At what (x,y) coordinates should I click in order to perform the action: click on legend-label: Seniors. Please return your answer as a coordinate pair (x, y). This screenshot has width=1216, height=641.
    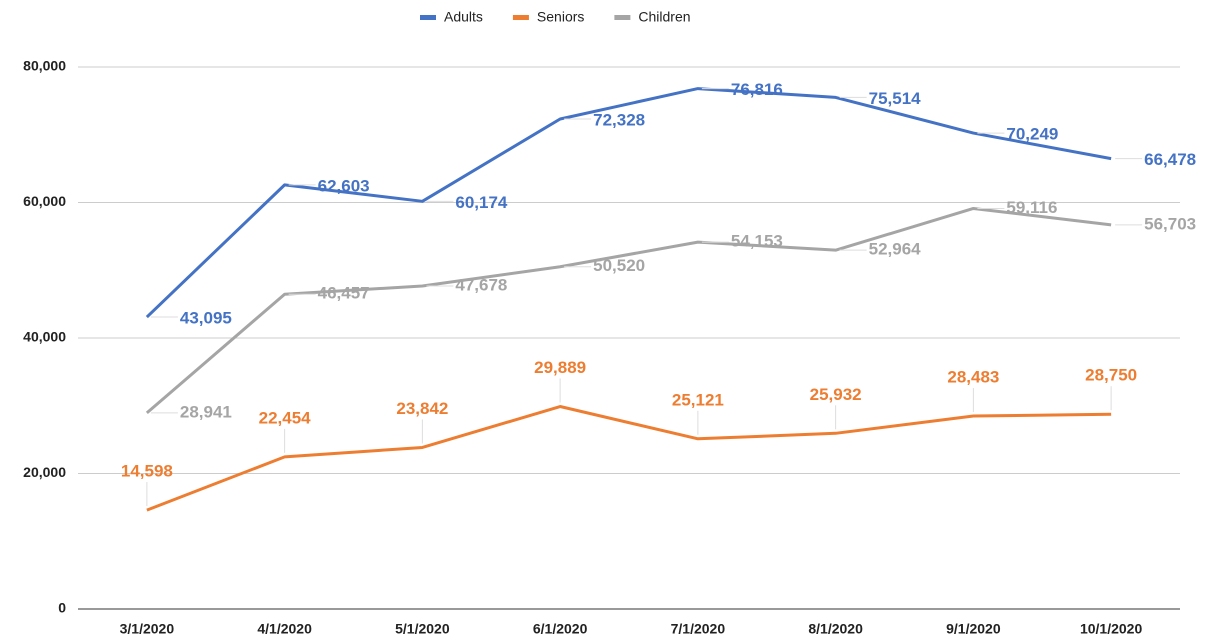
    Looking at the image, I should click on (560, 17).